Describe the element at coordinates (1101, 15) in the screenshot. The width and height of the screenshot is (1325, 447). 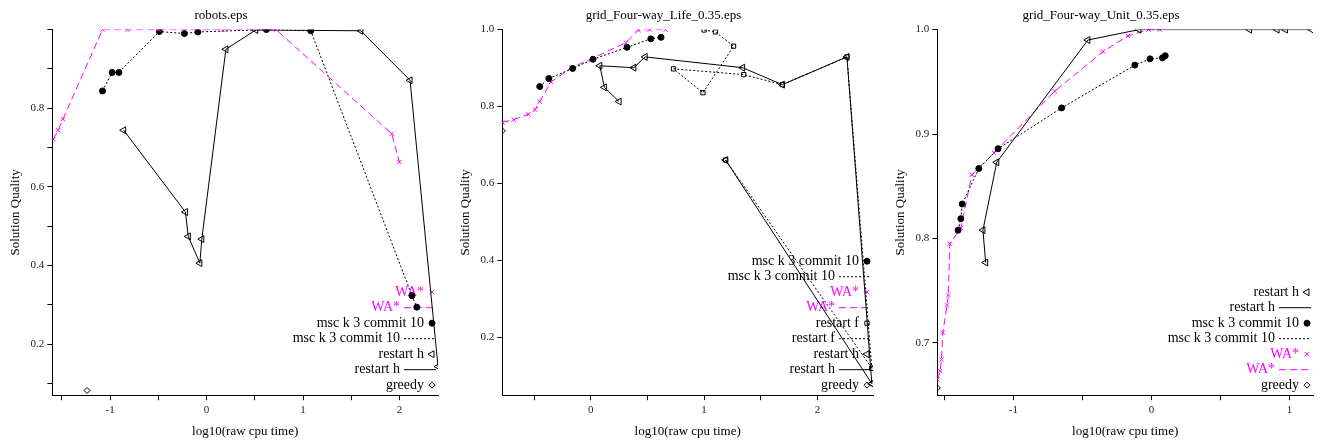
I see `chart-title: grid_Four-way_Unit_0.35.eps` at that location.